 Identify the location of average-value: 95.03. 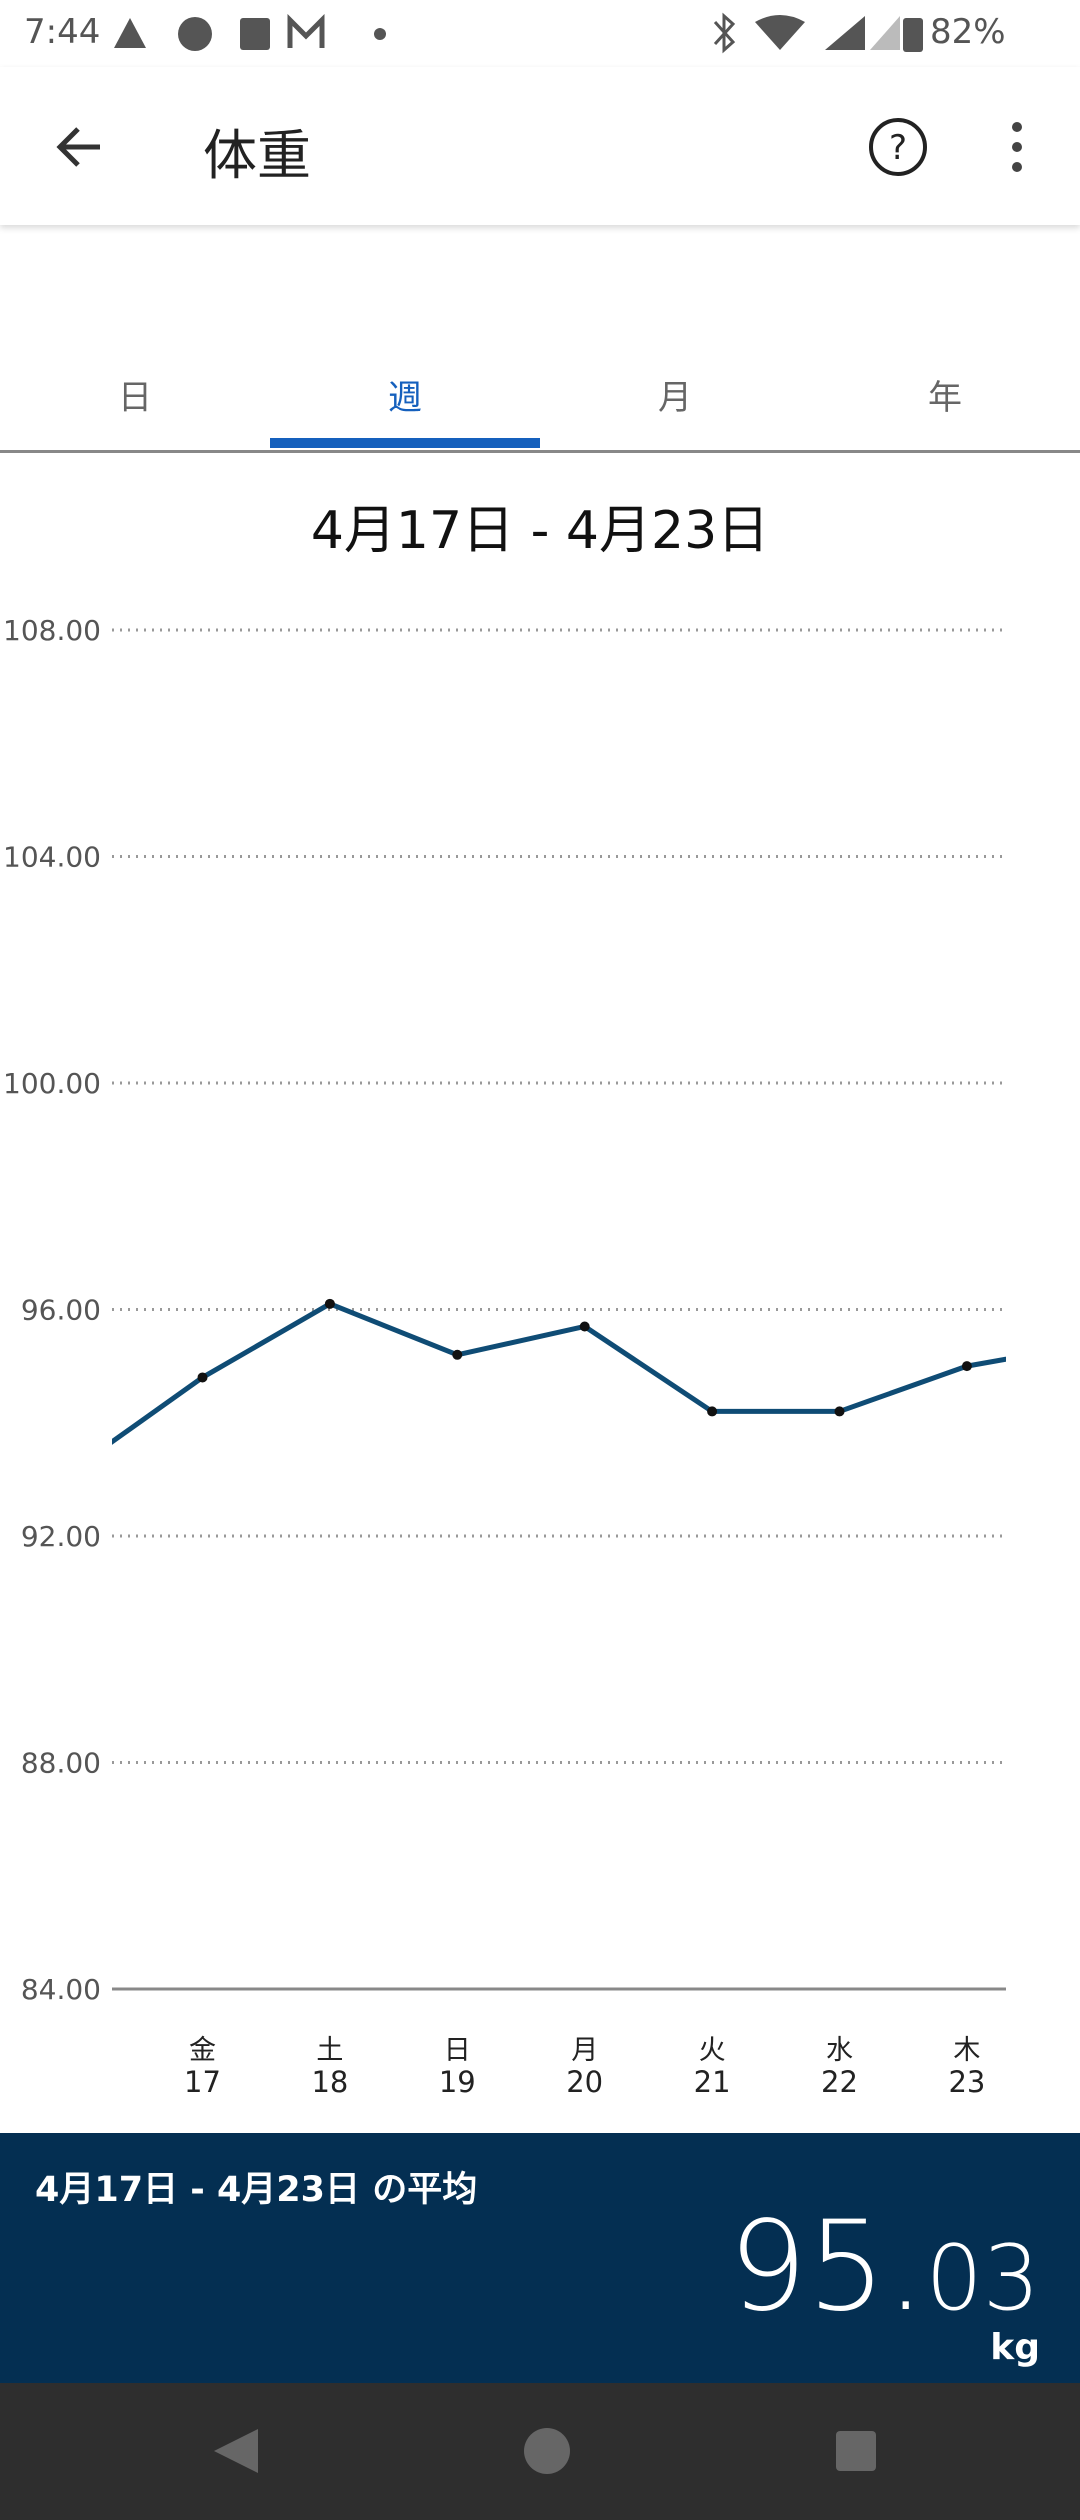
(884, 2267).